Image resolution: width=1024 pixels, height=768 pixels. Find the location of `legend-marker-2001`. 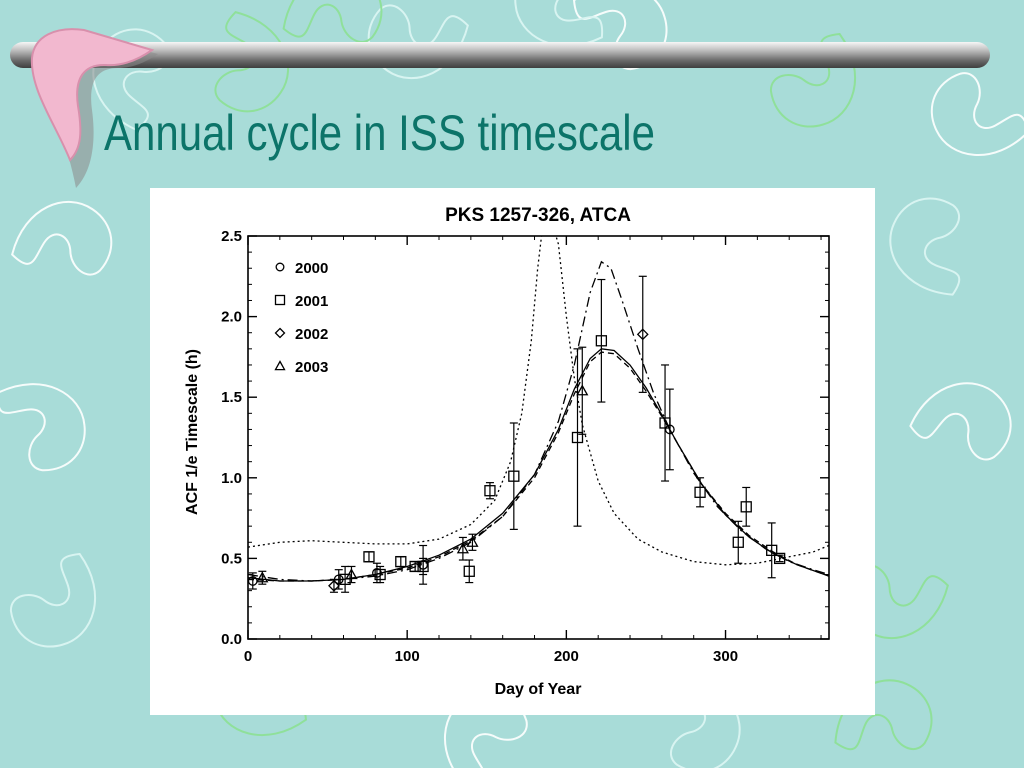

legend-marker-2001 is located at coordinates (280, 300).